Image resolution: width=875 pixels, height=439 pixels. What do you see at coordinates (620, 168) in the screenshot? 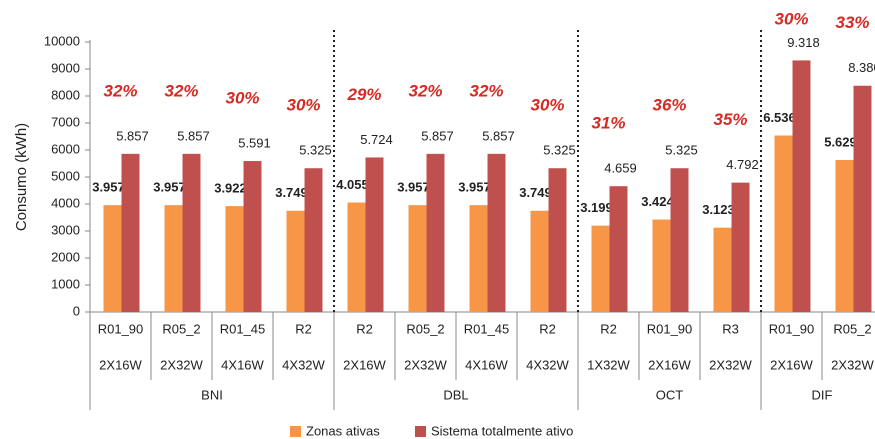
I see `value-label: 4.659` at bounding box center [620, 168].